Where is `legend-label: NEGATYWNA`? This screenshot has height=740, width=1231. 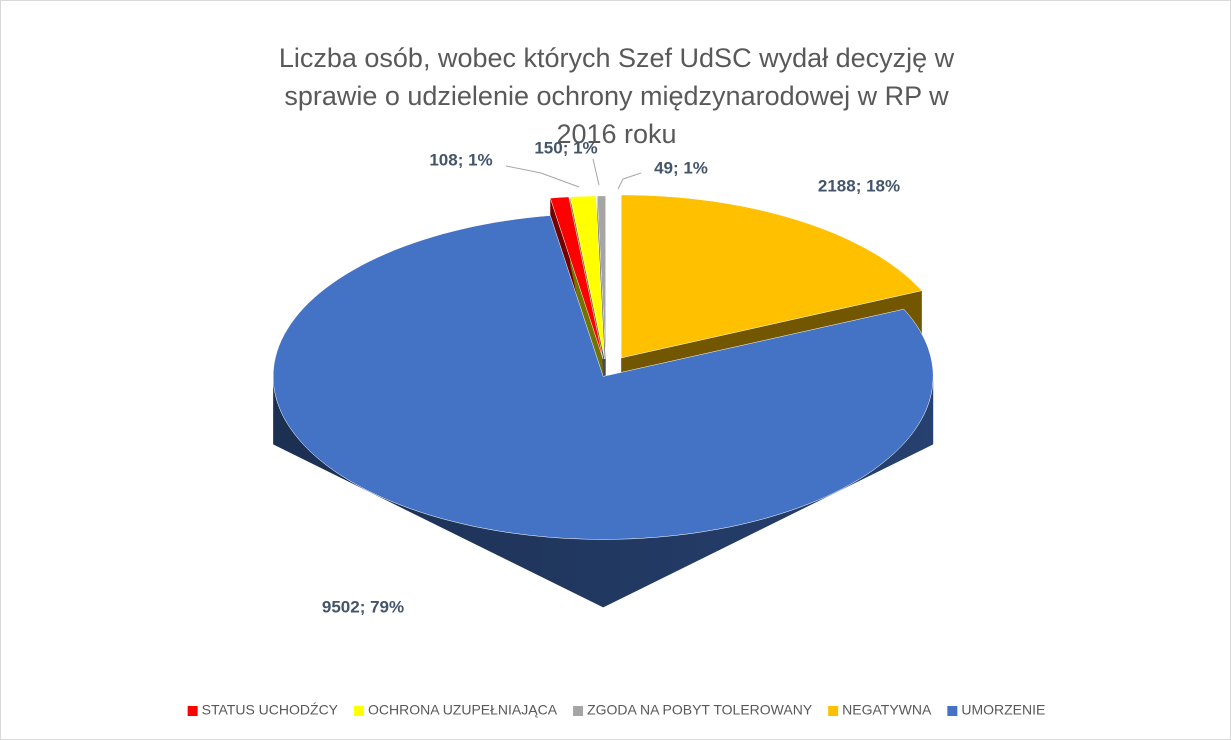 legend-label: NEGATYWNA is located at coordinates (887, 710).